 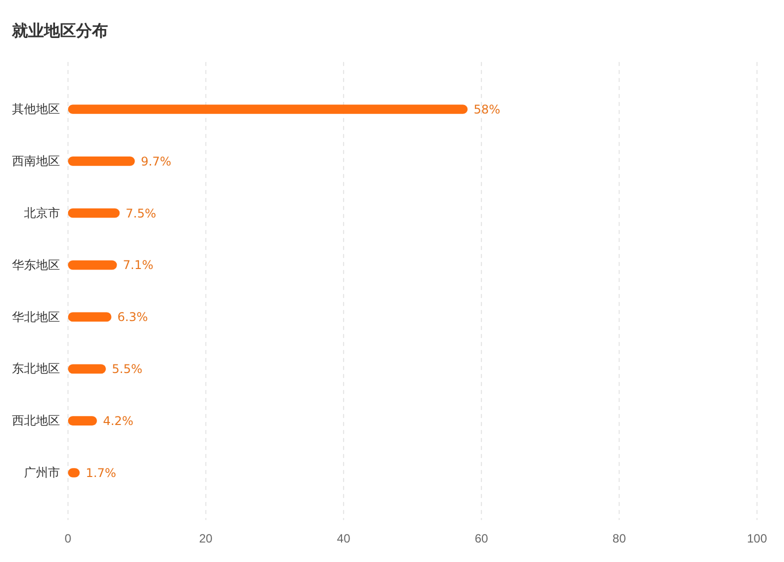 What do you see at coordinates (68, 539) in the screenshot?
I see `x-tick-label: 0` at bounding box center [68, 539].